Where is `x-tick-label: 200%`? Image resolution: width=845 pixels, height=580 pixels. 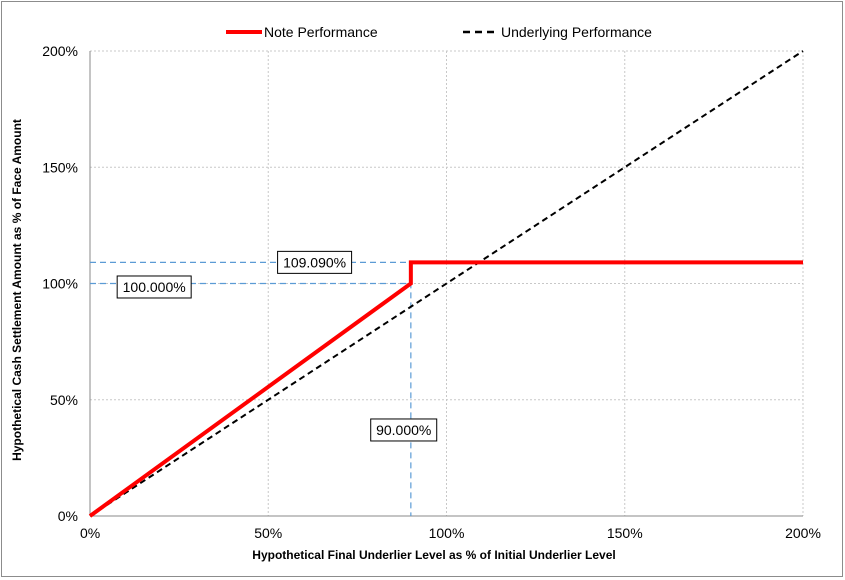
x-tick-label: 200% is located at coordinates (803, 533).